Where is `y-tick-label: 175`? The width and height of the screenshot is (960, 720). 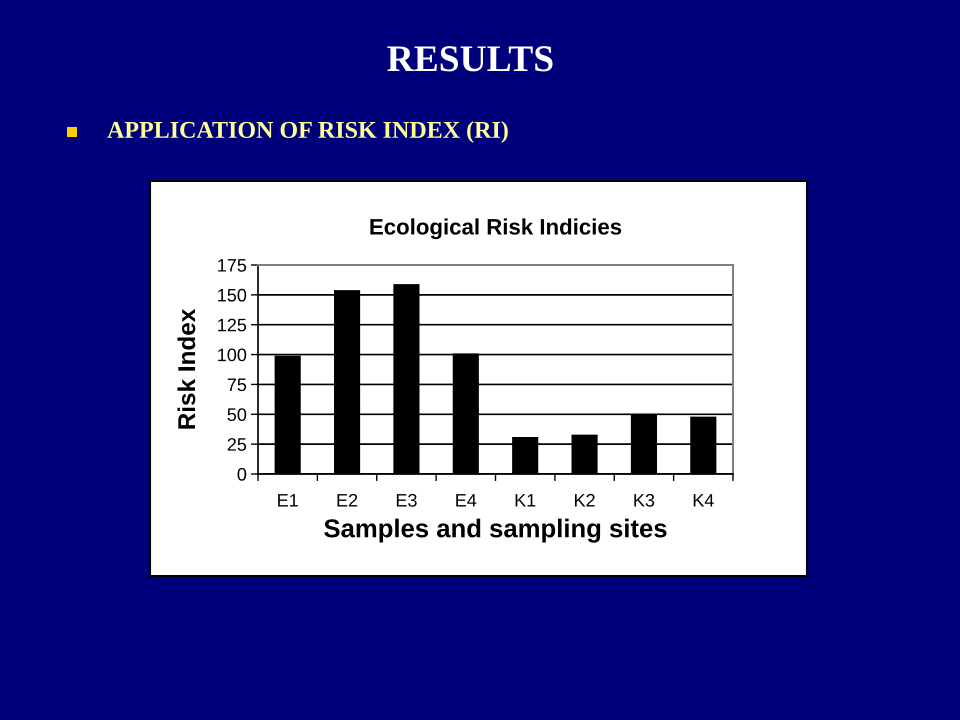 y-tick-label: 175 is located at coordinates (232, 265).